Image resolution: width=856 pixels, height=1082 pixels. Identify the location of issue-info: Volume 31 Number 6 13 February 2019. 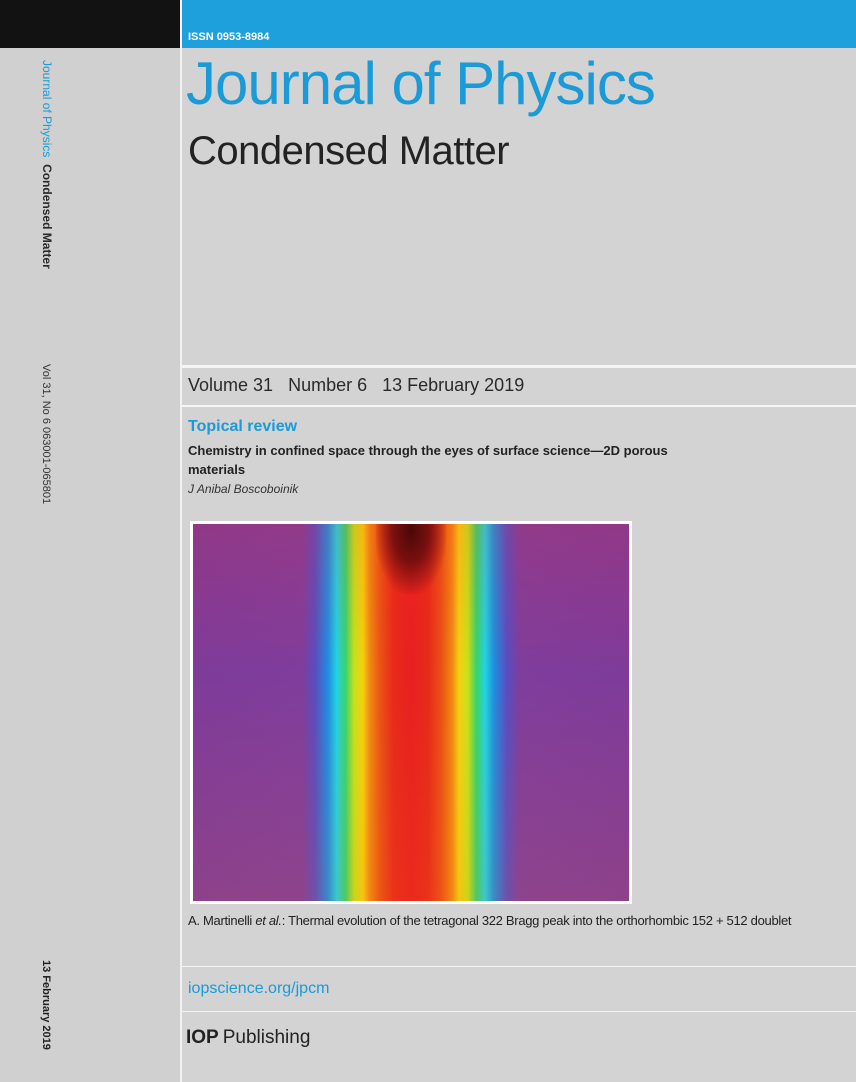
(361, 385).